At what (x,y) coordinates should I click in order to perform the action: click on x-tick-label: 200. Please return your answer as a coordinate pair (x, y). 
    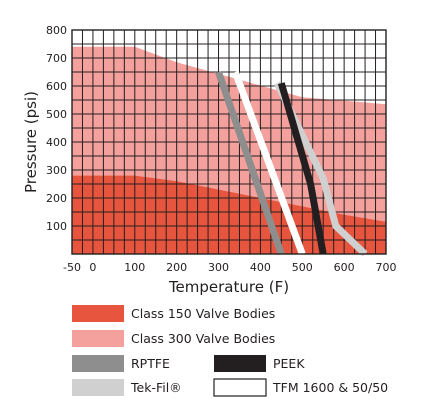
    Looking at the image, I should click on (176, 267).